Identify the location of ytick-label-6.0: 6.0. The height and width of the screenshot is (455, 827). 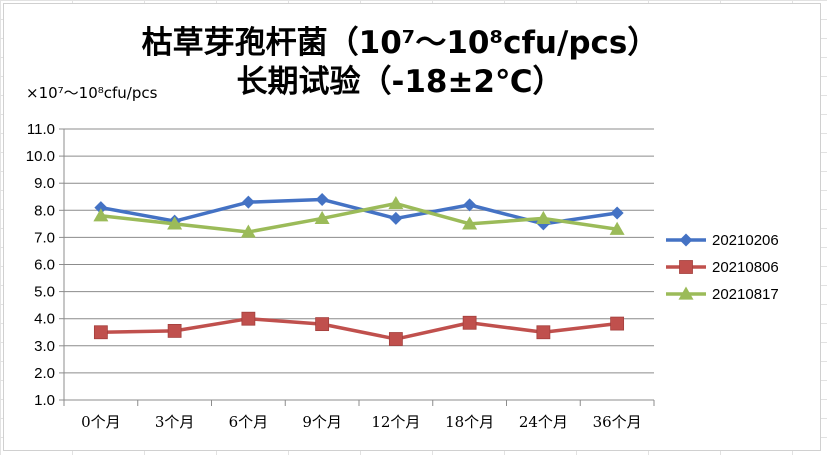
(44, 265).